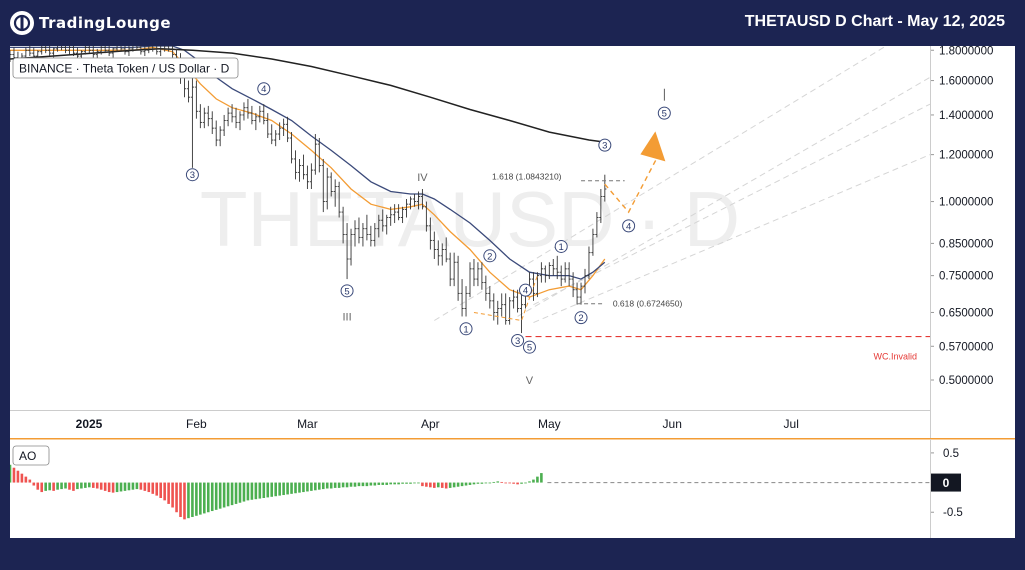  Describe the element at coordinates (422, 178) in the screenshot. I see `wave-label-roman: IV` at that location.